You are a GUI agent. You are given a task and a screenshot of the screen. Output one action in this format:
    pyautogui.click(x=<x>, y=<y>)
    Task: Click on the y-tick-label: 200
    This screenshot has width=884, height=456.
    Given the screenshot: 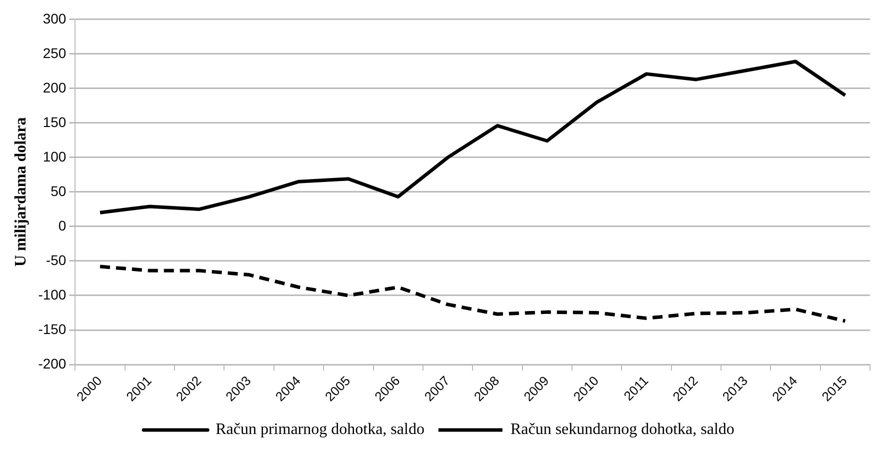 What is the action you would take?
    pyautogui.click(x=54, y=87)
    